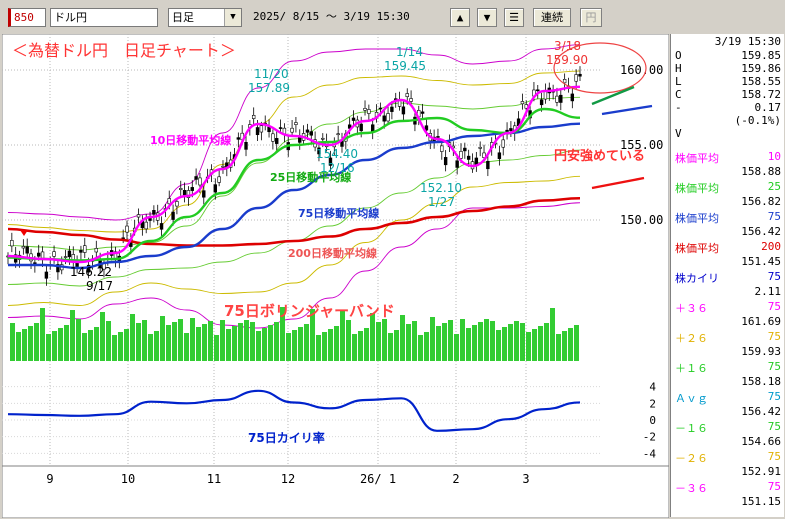 This screenshot has width=785, height=519. I want to click on x-tick-label: 12, so click(288, 479).